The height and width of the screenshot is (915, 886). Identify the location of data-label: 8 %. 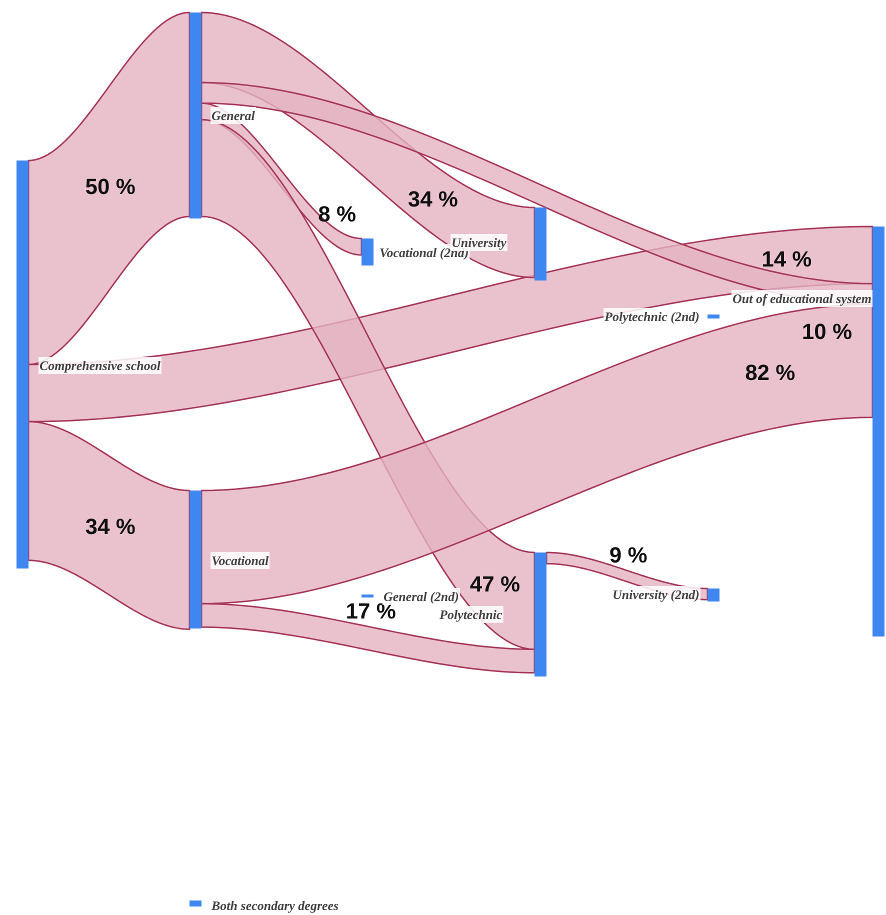
(337, 214).